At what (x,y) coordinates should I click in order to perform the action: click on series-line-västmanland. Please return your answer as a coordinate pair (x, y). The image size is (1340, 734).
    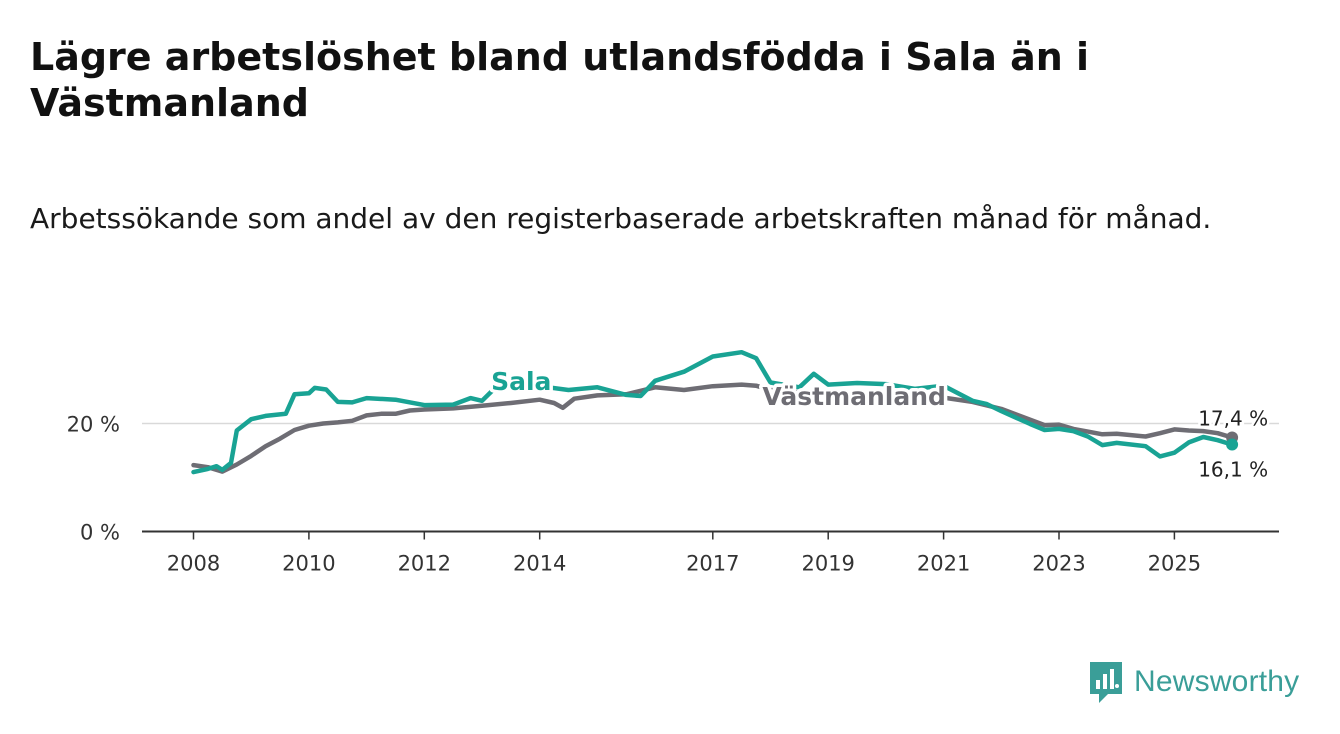
    Looking at the image, I should click on (713, 428).